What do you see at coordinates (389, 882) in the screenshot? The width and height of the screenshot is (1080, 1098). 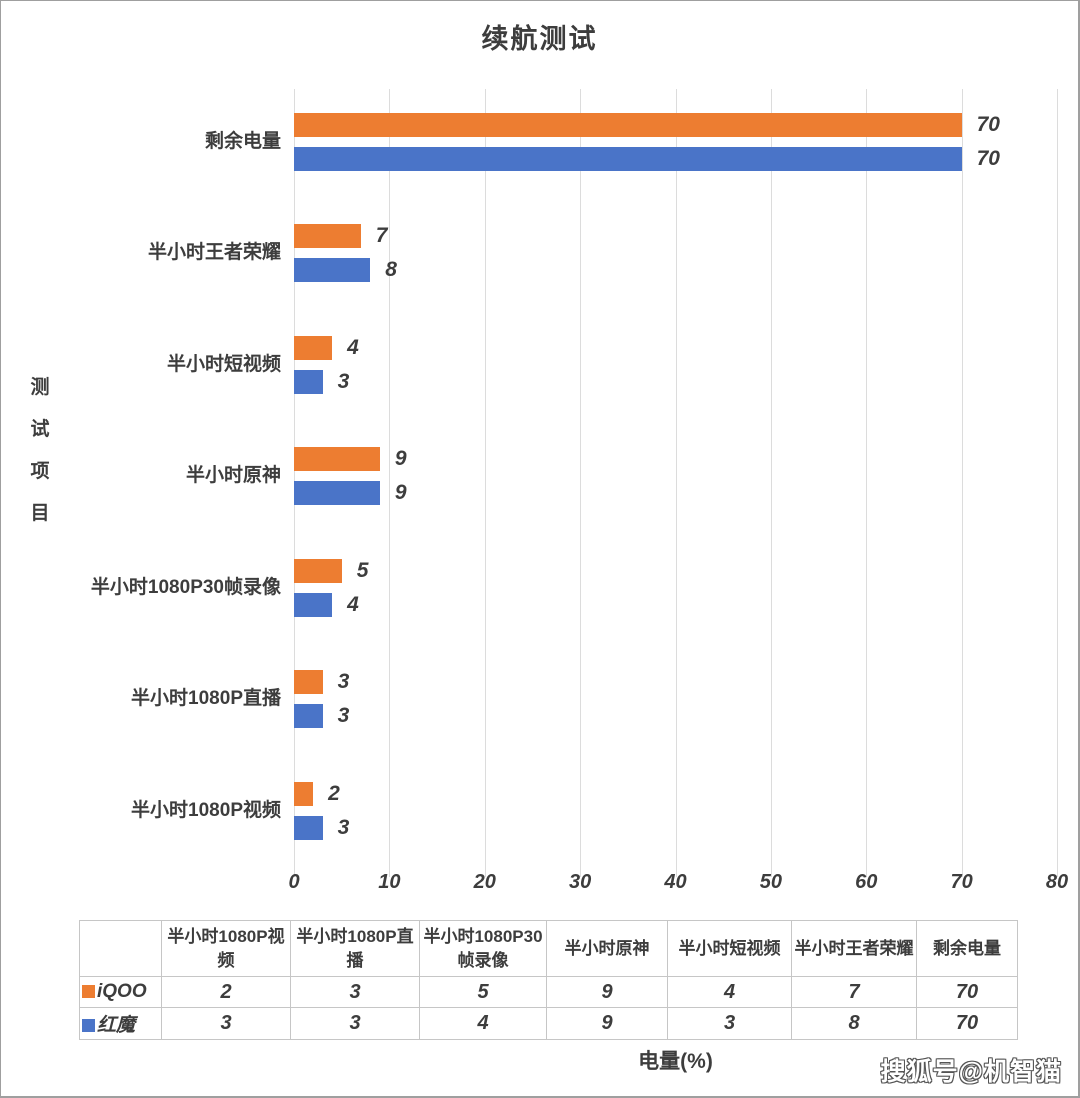 I see `x-tick-label: 10` at bounding box center [389, 882].